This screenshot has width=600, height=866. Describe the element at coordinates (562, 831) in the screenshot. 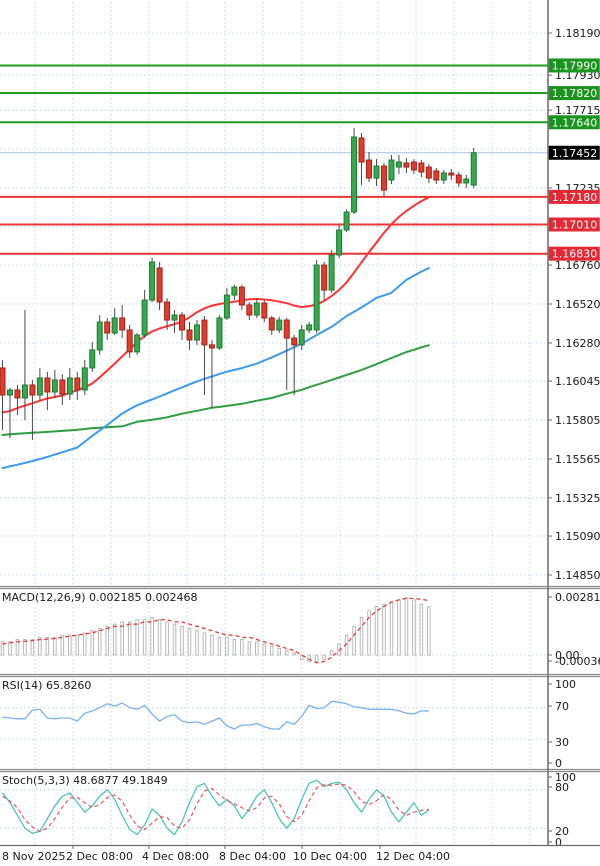

I see `indicator-axis-label: 20` at that location.